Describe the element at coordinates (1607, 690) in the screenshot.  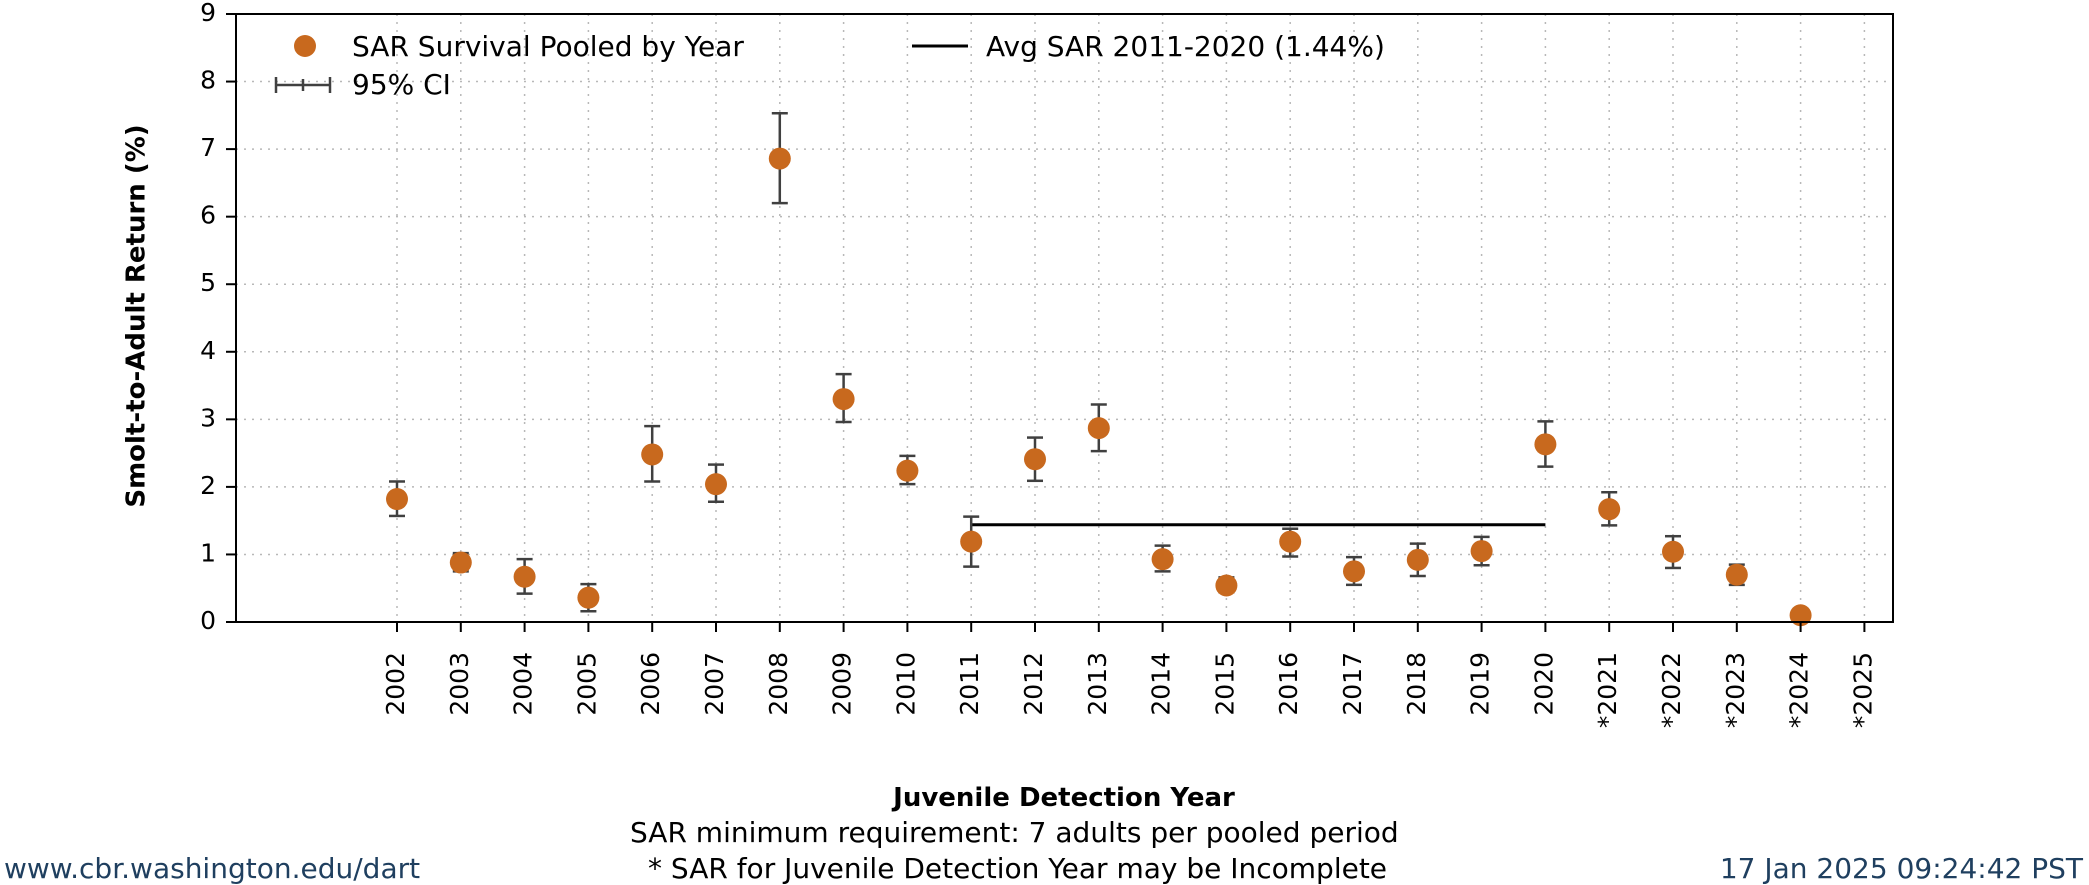
I see `x-tick-label-star-2021: *2021` at that location.